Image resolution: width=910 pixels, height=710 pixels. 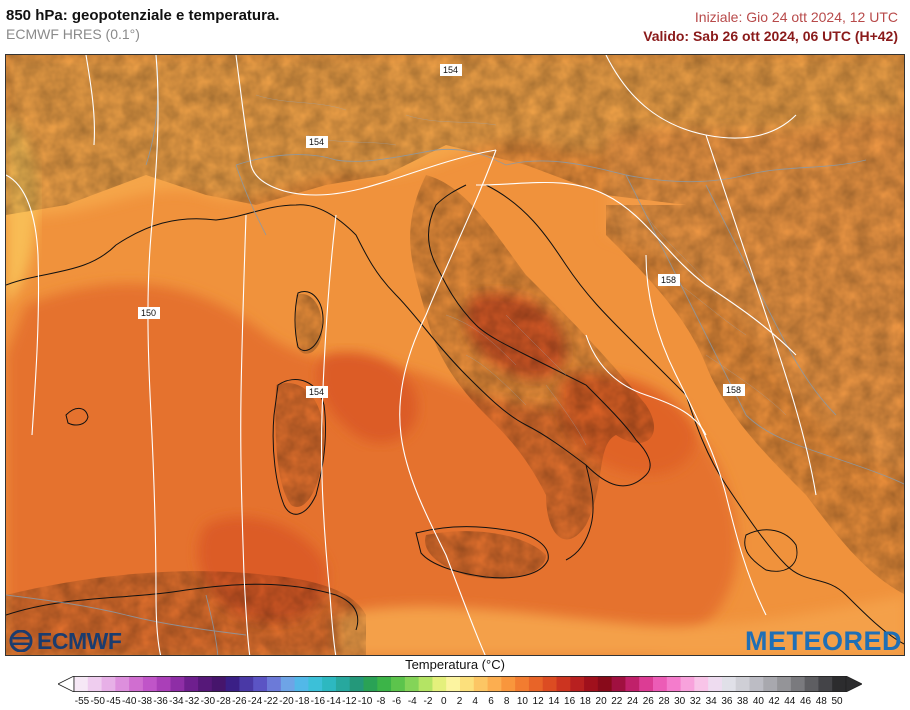 What do you see at coordinates (149, 313) in the screenshot?
I see `contour-label: 150` at bounding box center [149, 313].